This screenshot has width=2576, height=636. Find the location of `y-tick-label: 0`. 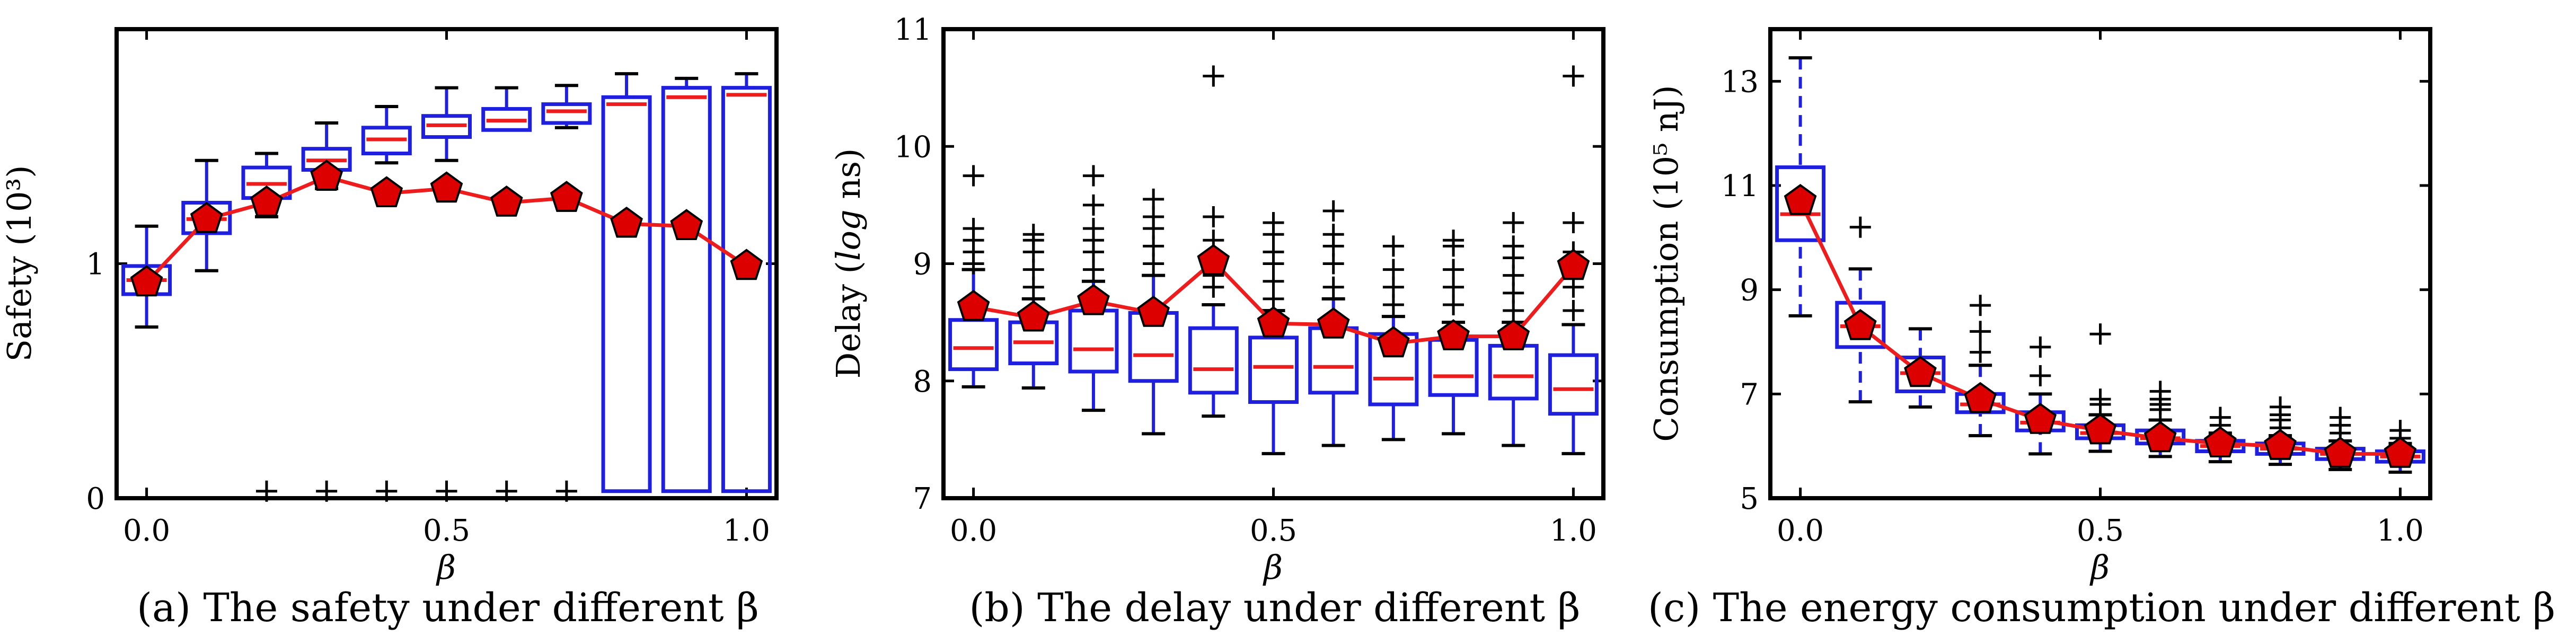

y-tick-label: 0 is located at coordinates (95, 499).